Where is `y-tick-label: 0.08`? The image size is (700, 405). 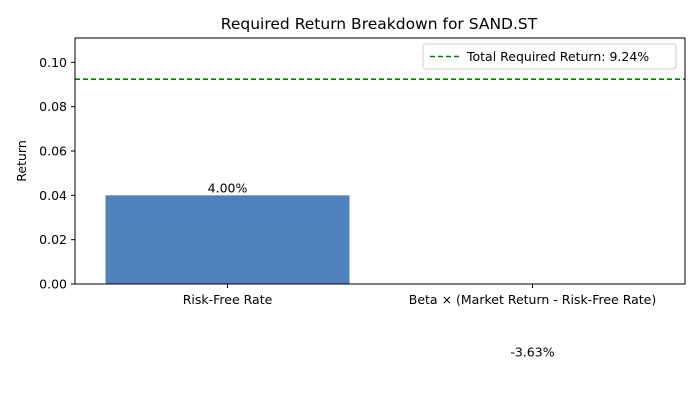 y-tick-label: 0.08 is located at coordinates (53, 106).